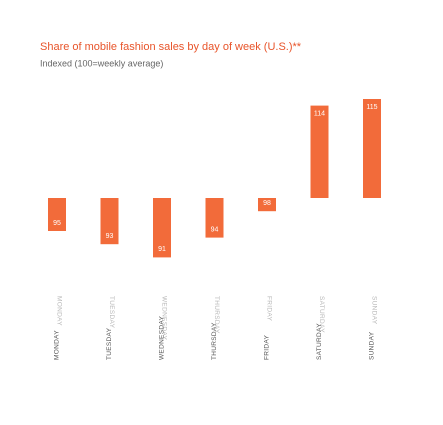 The height and width of the screenshot is (425, 443). What do you see at coordinates (321, 314) in the screenshot?
I see `x-tick-label-reflection: SATURDAY` at bounding box center [321, 314].